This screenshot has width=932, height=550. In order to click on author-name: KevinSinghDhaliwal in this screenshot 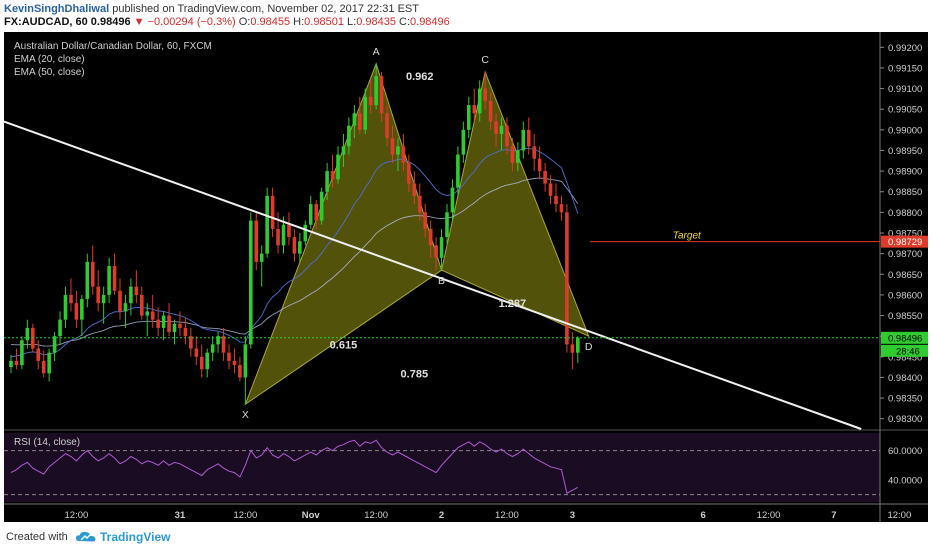, I will do `click(57, 9)`.